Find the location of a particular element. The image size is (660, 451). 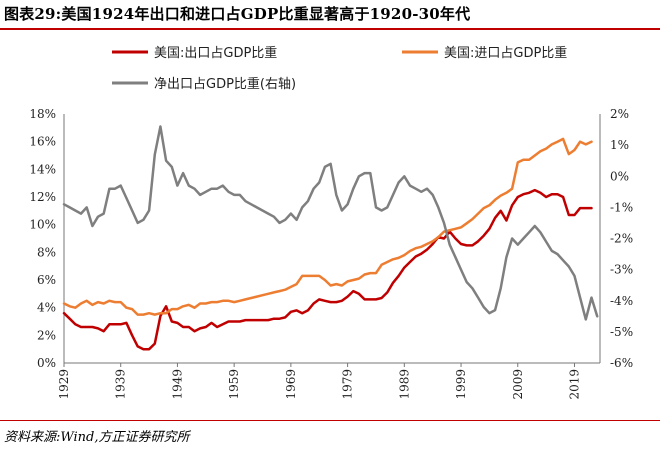

y-right-tick-label: 0% is located at coordinates (619, 176).